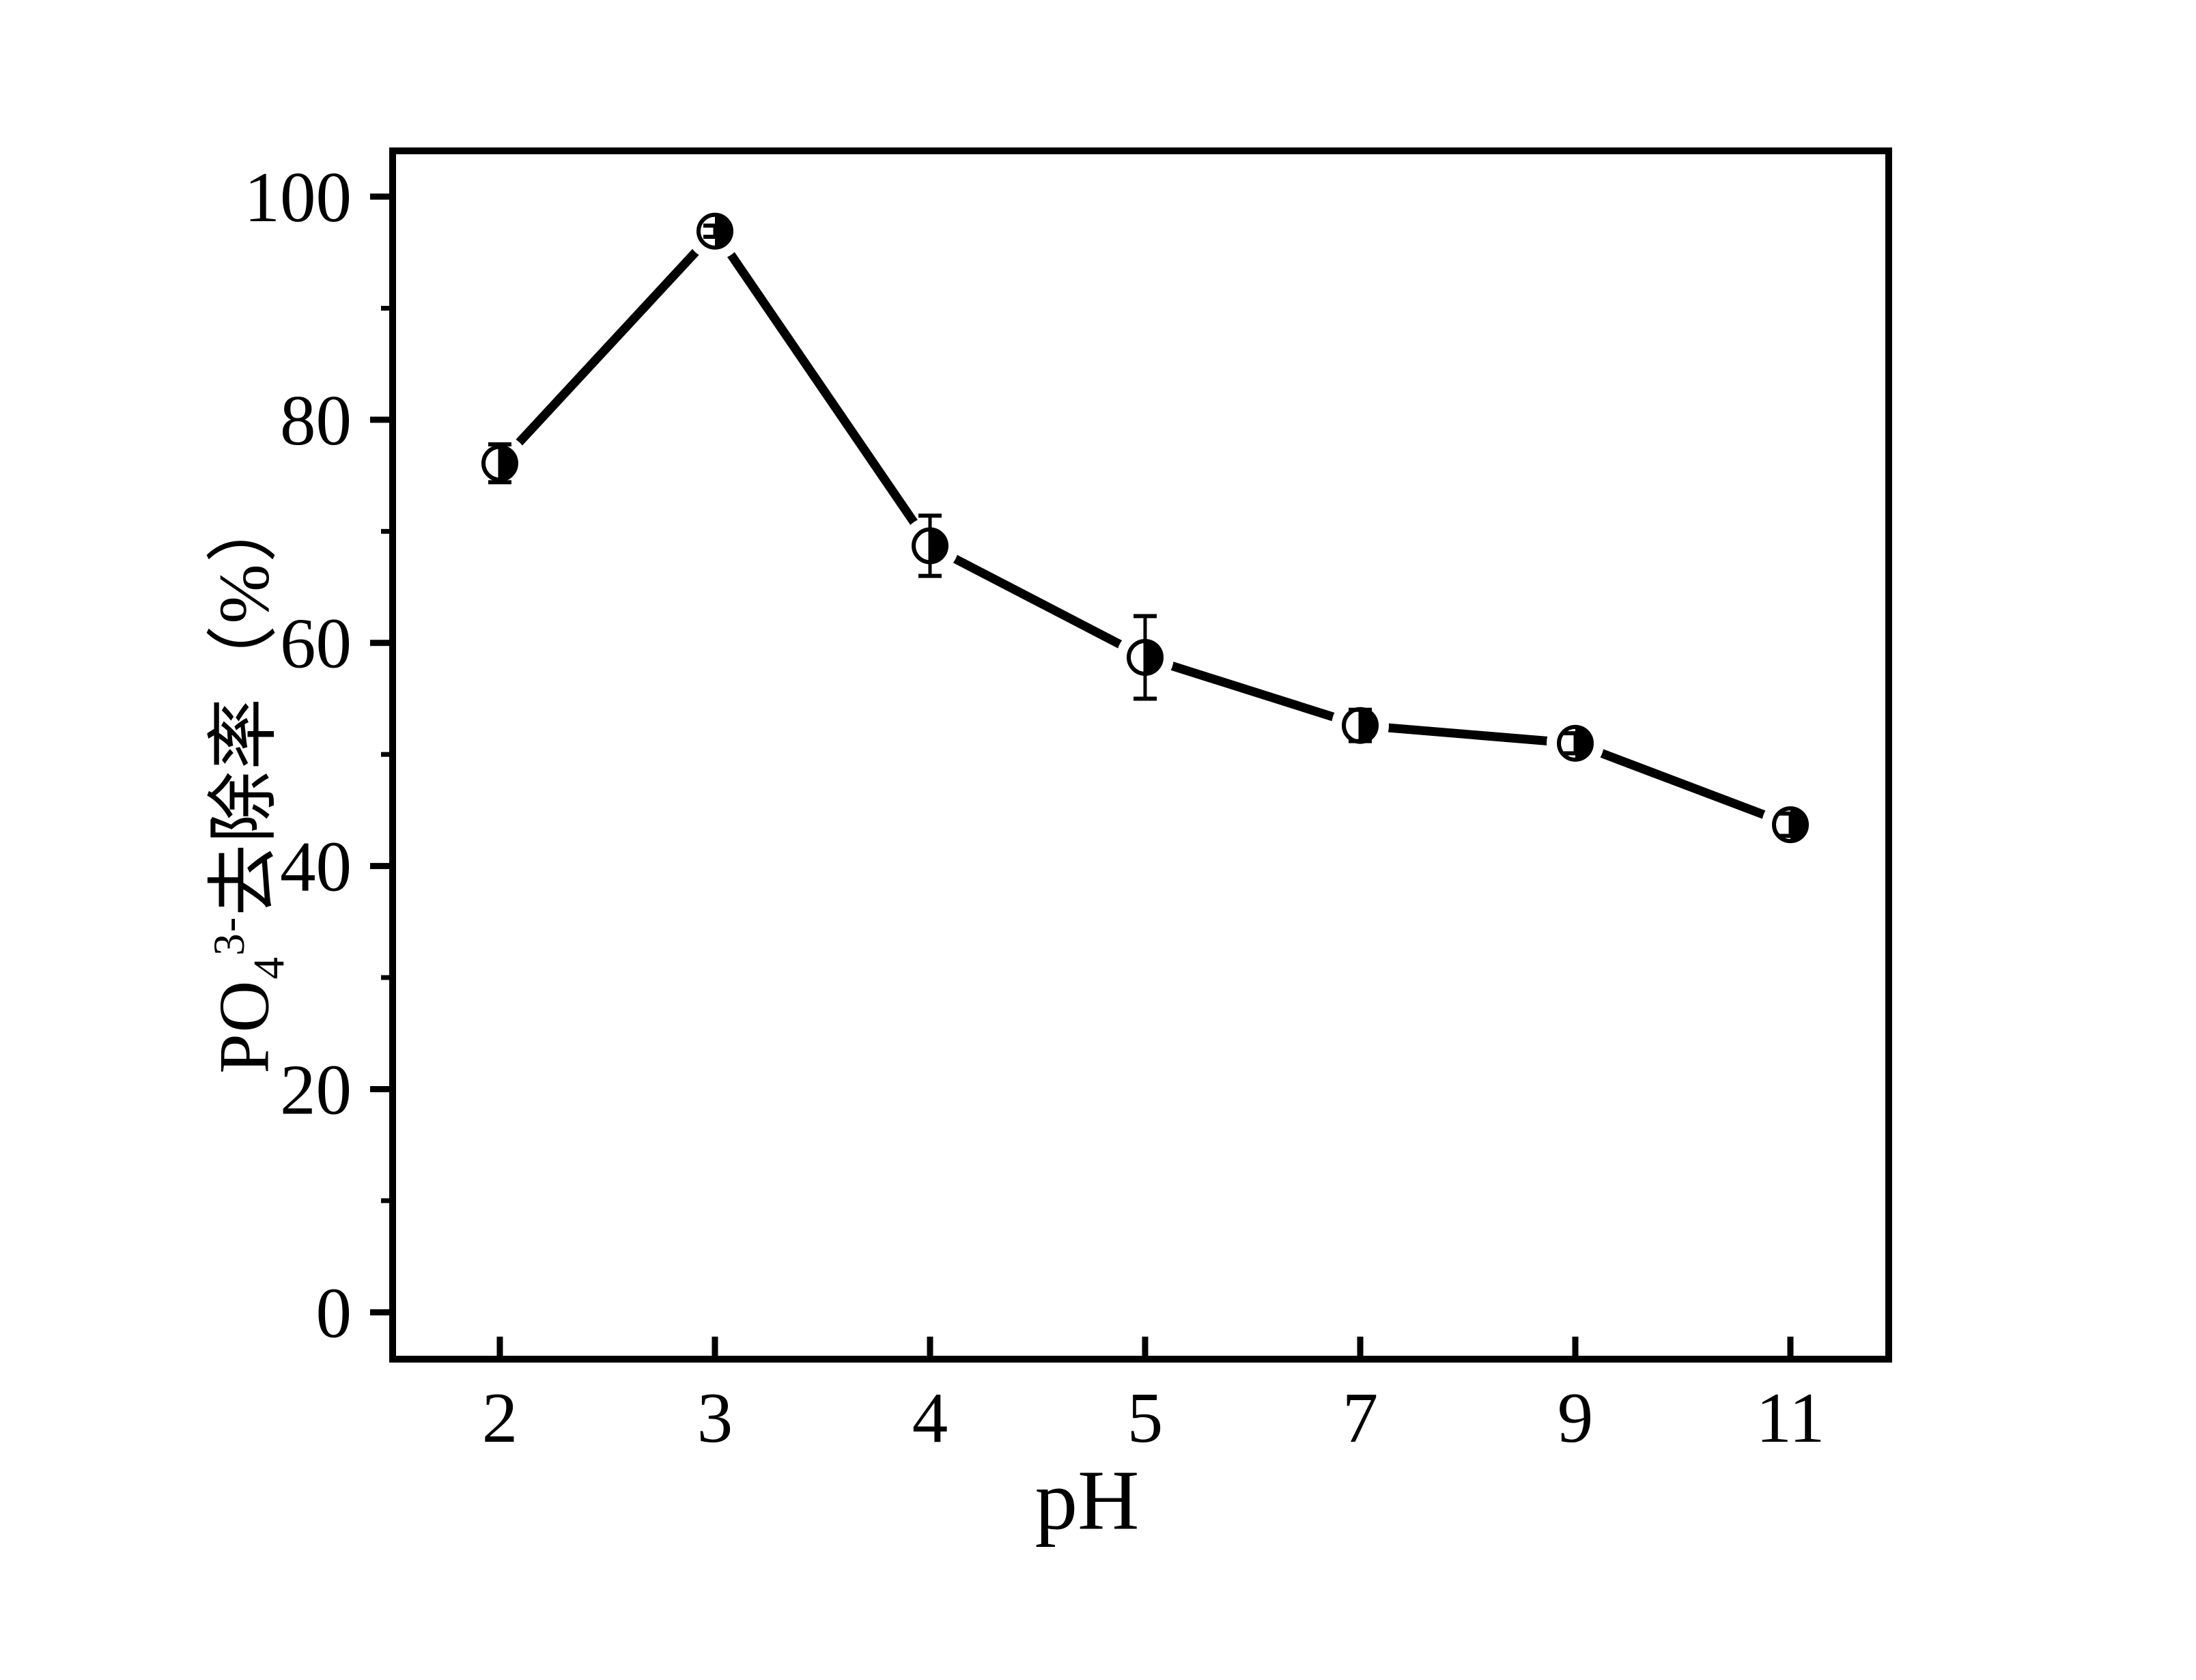 The width and height of the screenshot is (2196, 1680). I want to click on y-axis-title-suffix: 去除率（%）, so click(243, 702).